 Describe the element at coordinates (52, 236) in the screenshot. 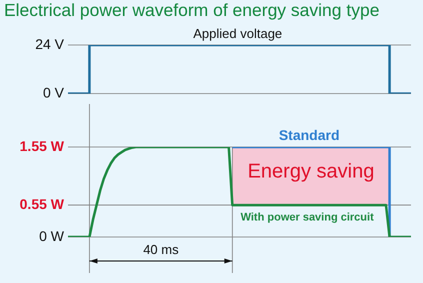

I see `y-tick-label: 0 W` at that location.